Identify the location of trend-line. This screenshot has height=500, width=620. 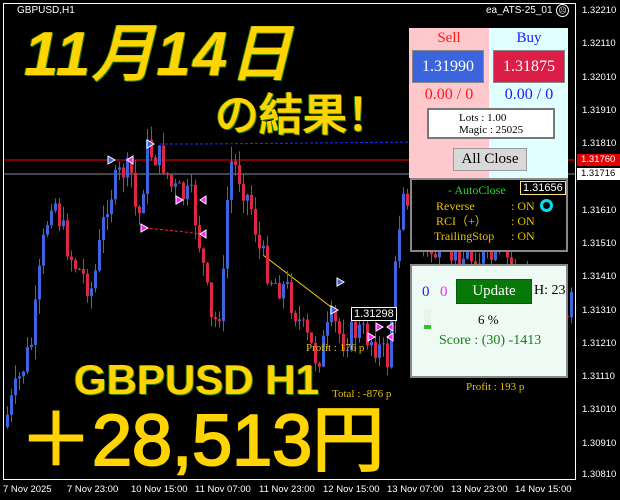
(299, 282).